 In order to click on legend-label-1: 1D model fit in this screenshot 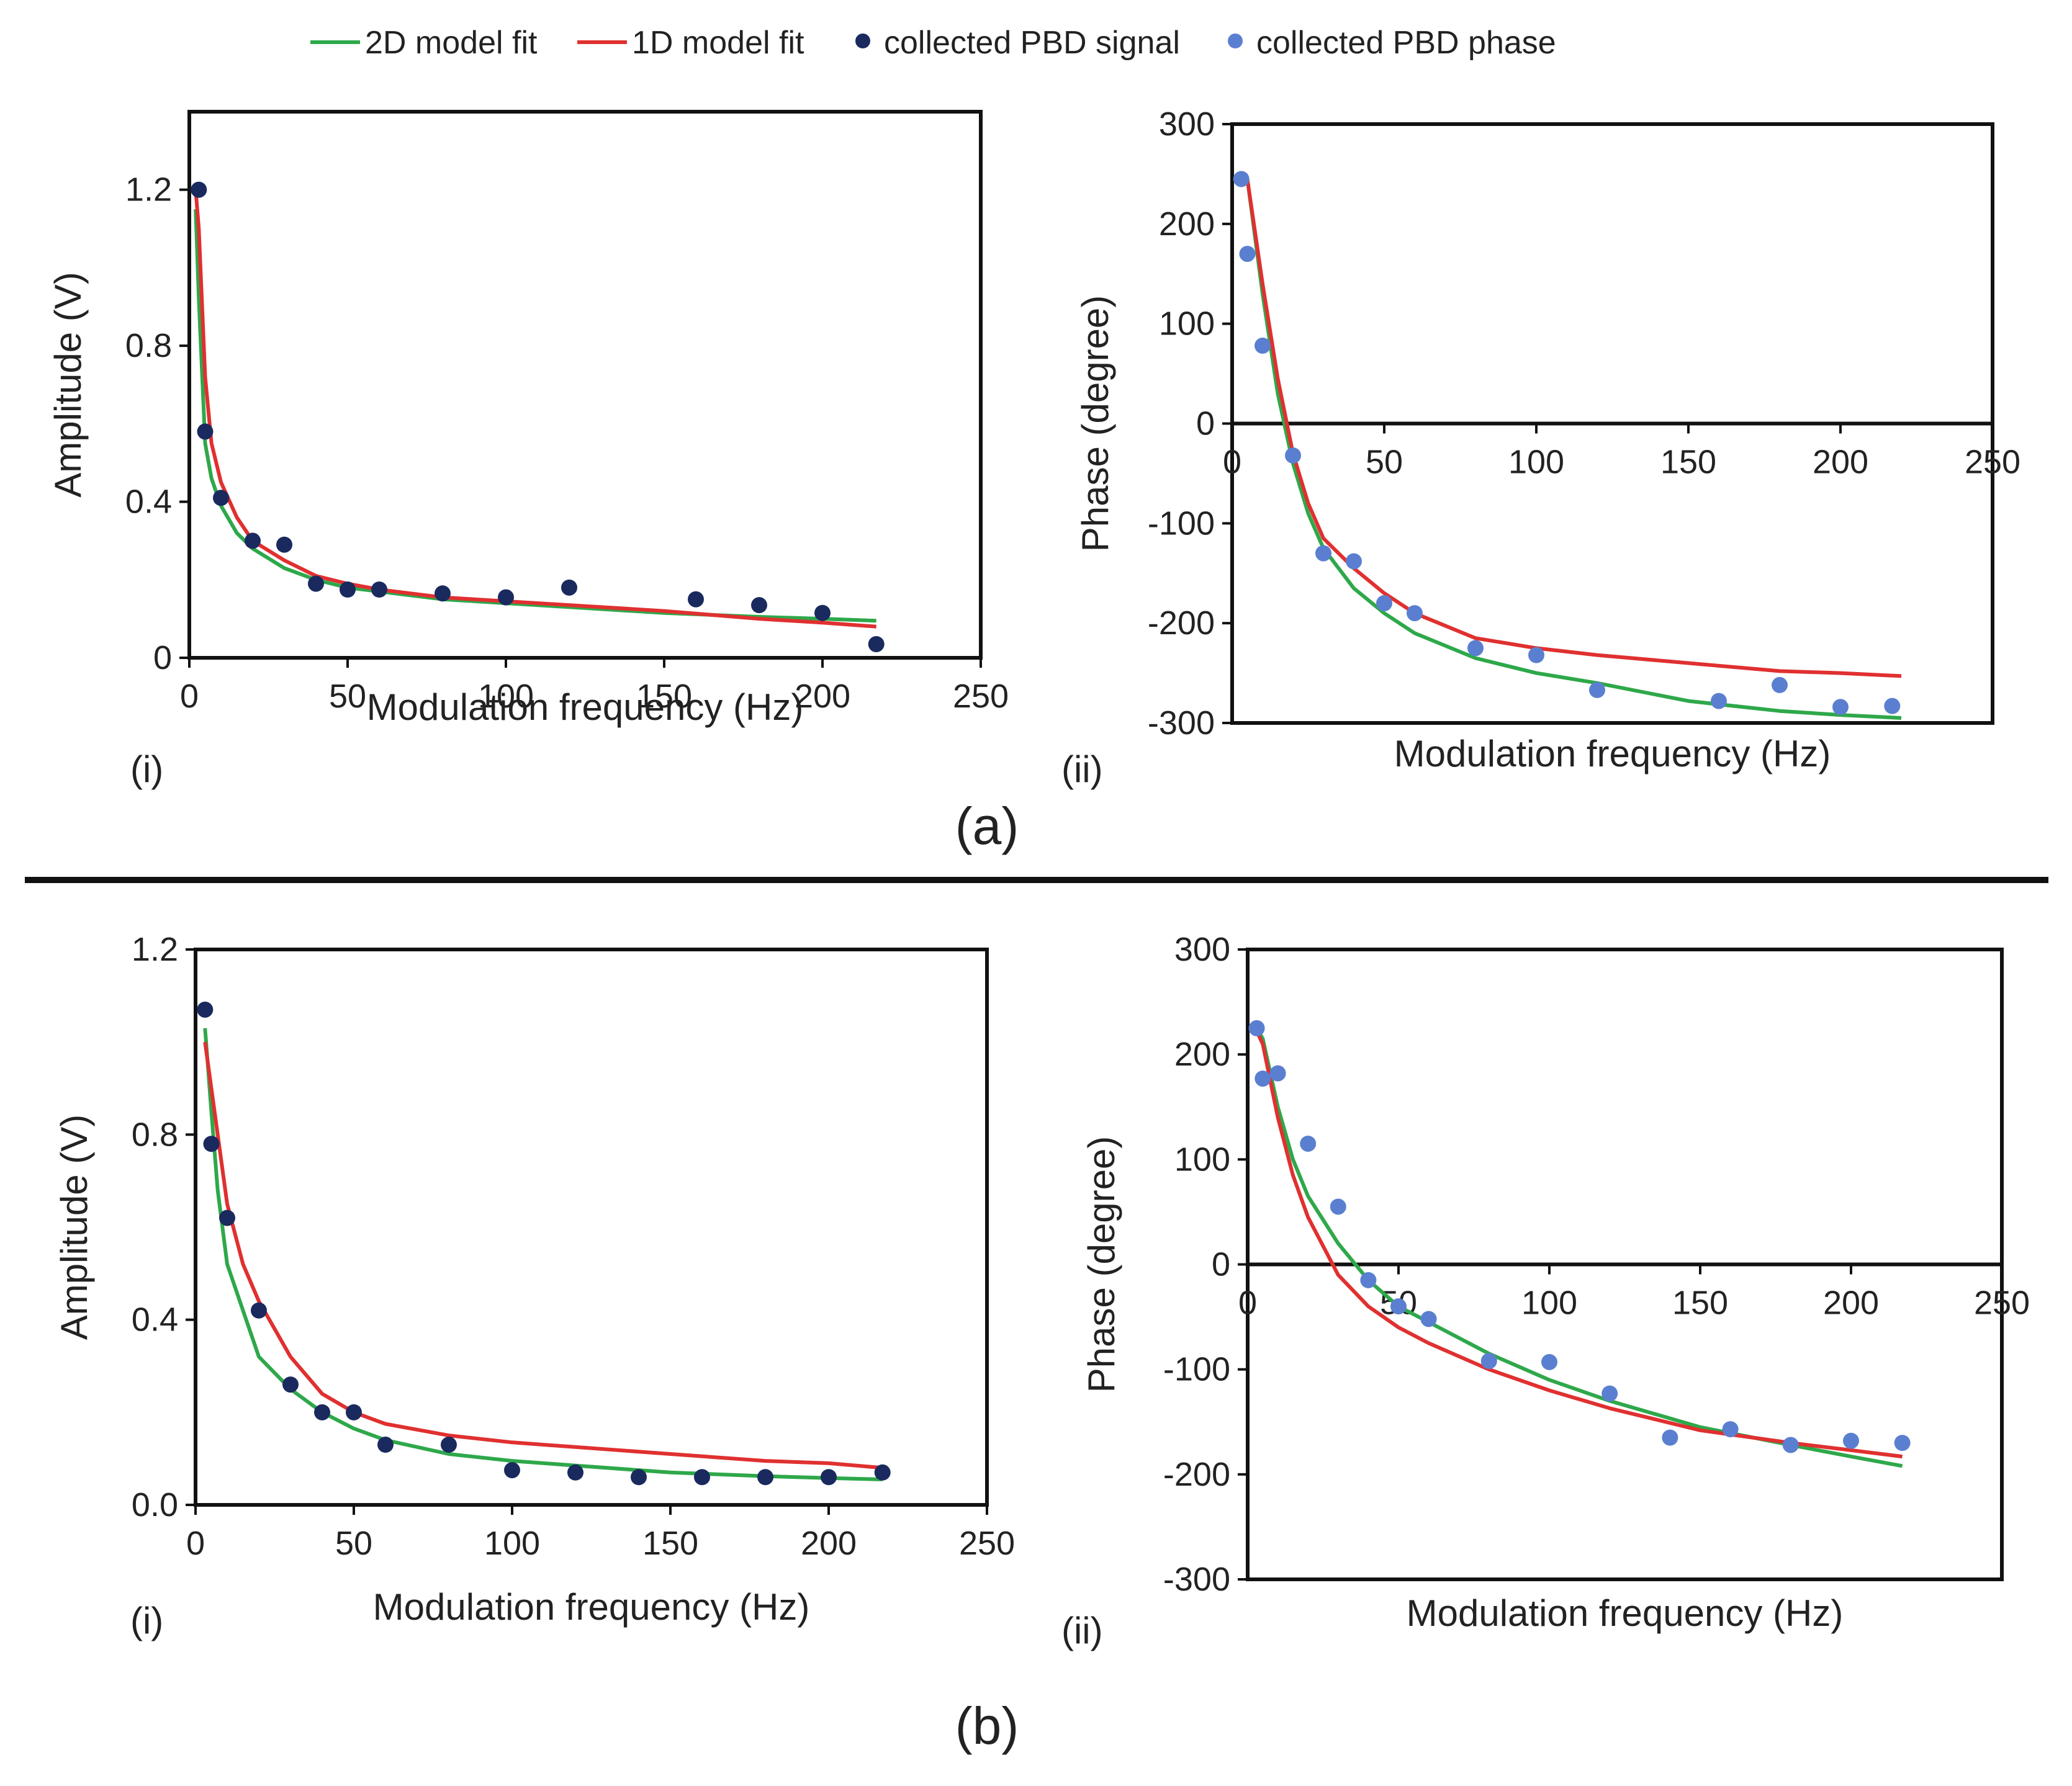, I will do `click(718, 43)`.